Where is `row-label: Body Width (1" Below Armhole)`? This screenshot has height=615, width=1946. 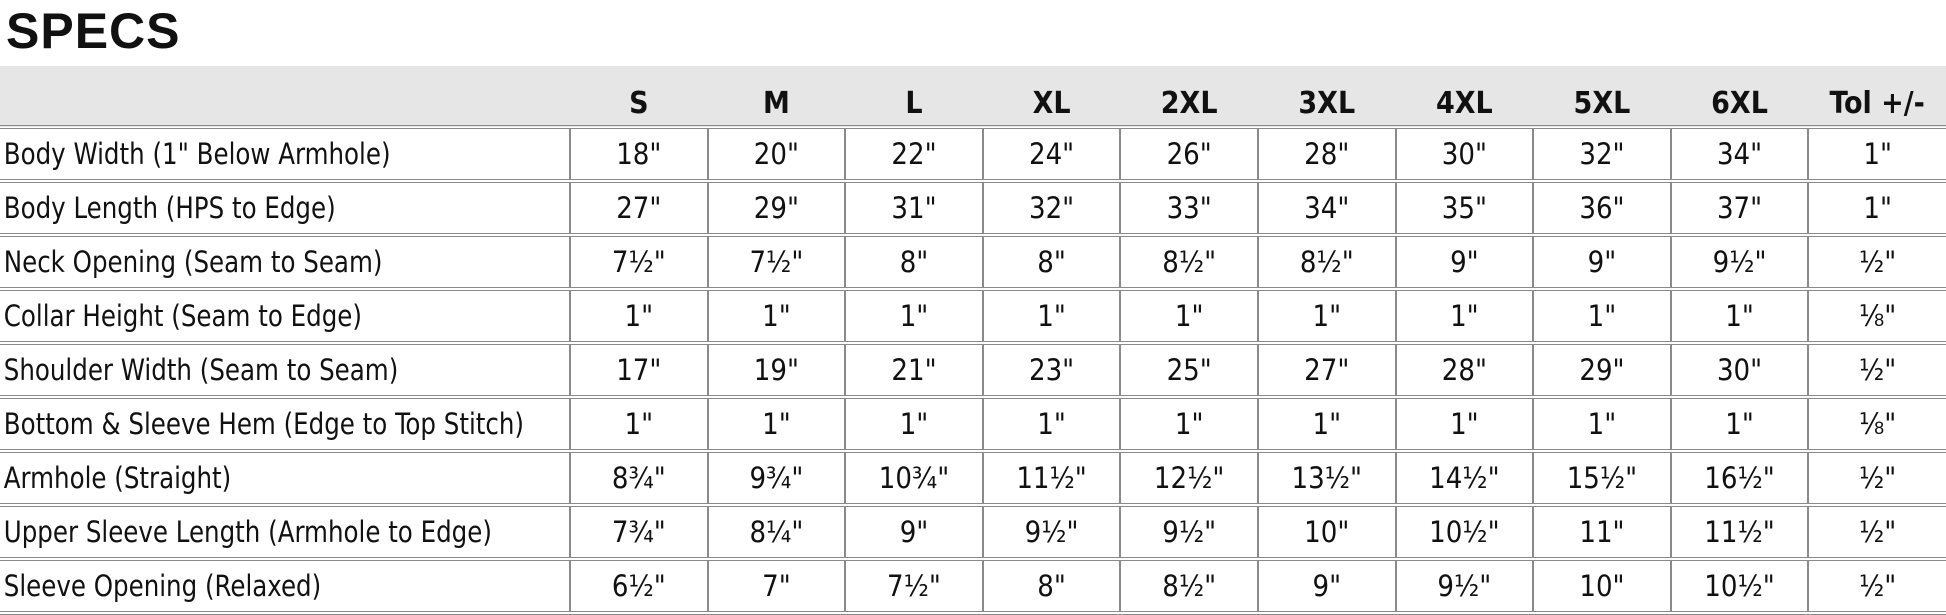 row-label: Body Width (1" Below Armhole) is located at coordinates (197, 154).